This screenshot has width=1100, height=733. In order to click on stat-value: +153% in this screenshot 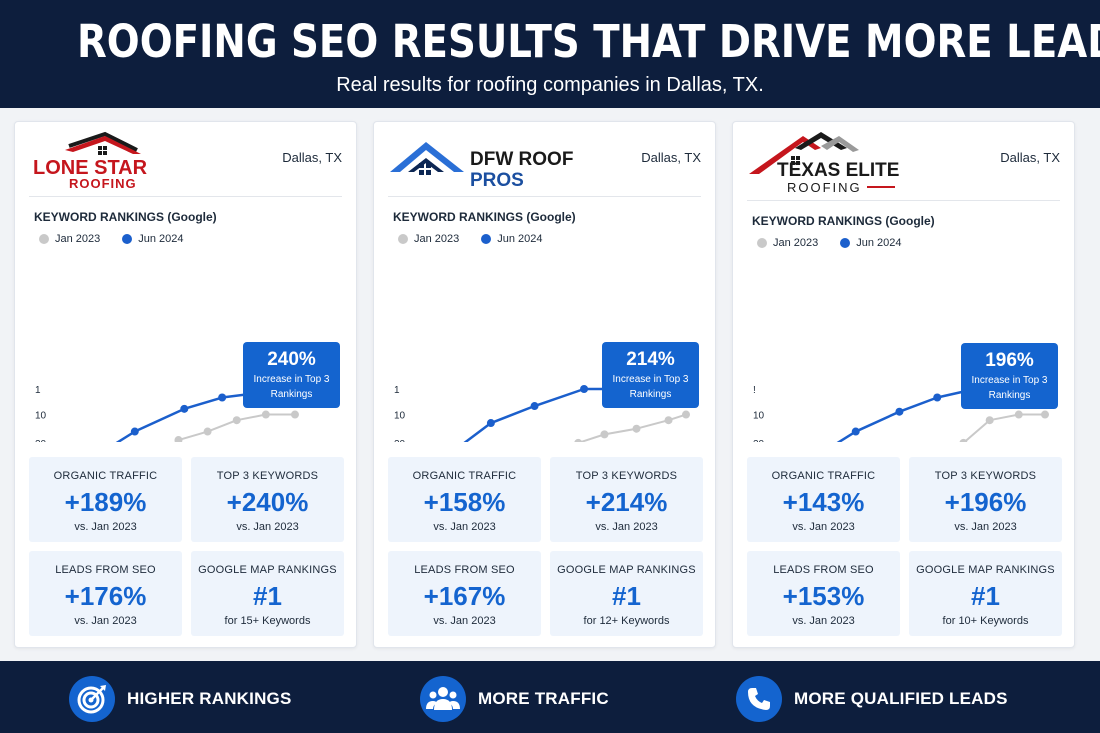, I will do `click(823, 596)`.